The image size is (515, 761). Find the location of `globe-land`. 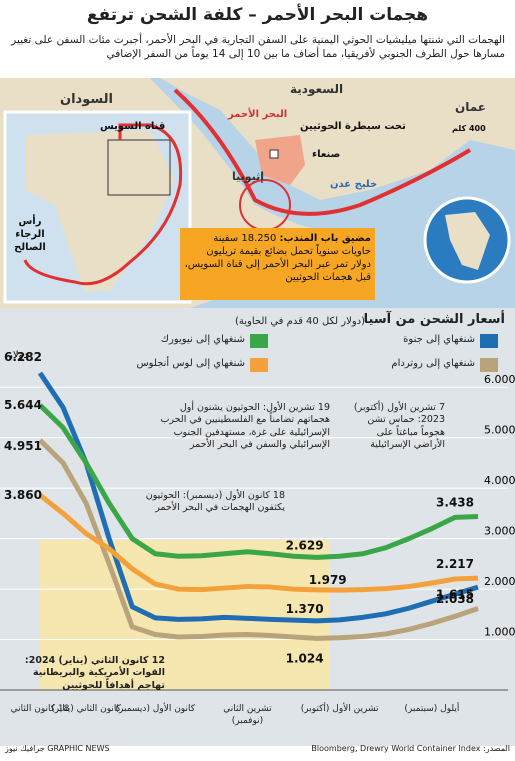

globe-land is located at coordinates (467, 241).